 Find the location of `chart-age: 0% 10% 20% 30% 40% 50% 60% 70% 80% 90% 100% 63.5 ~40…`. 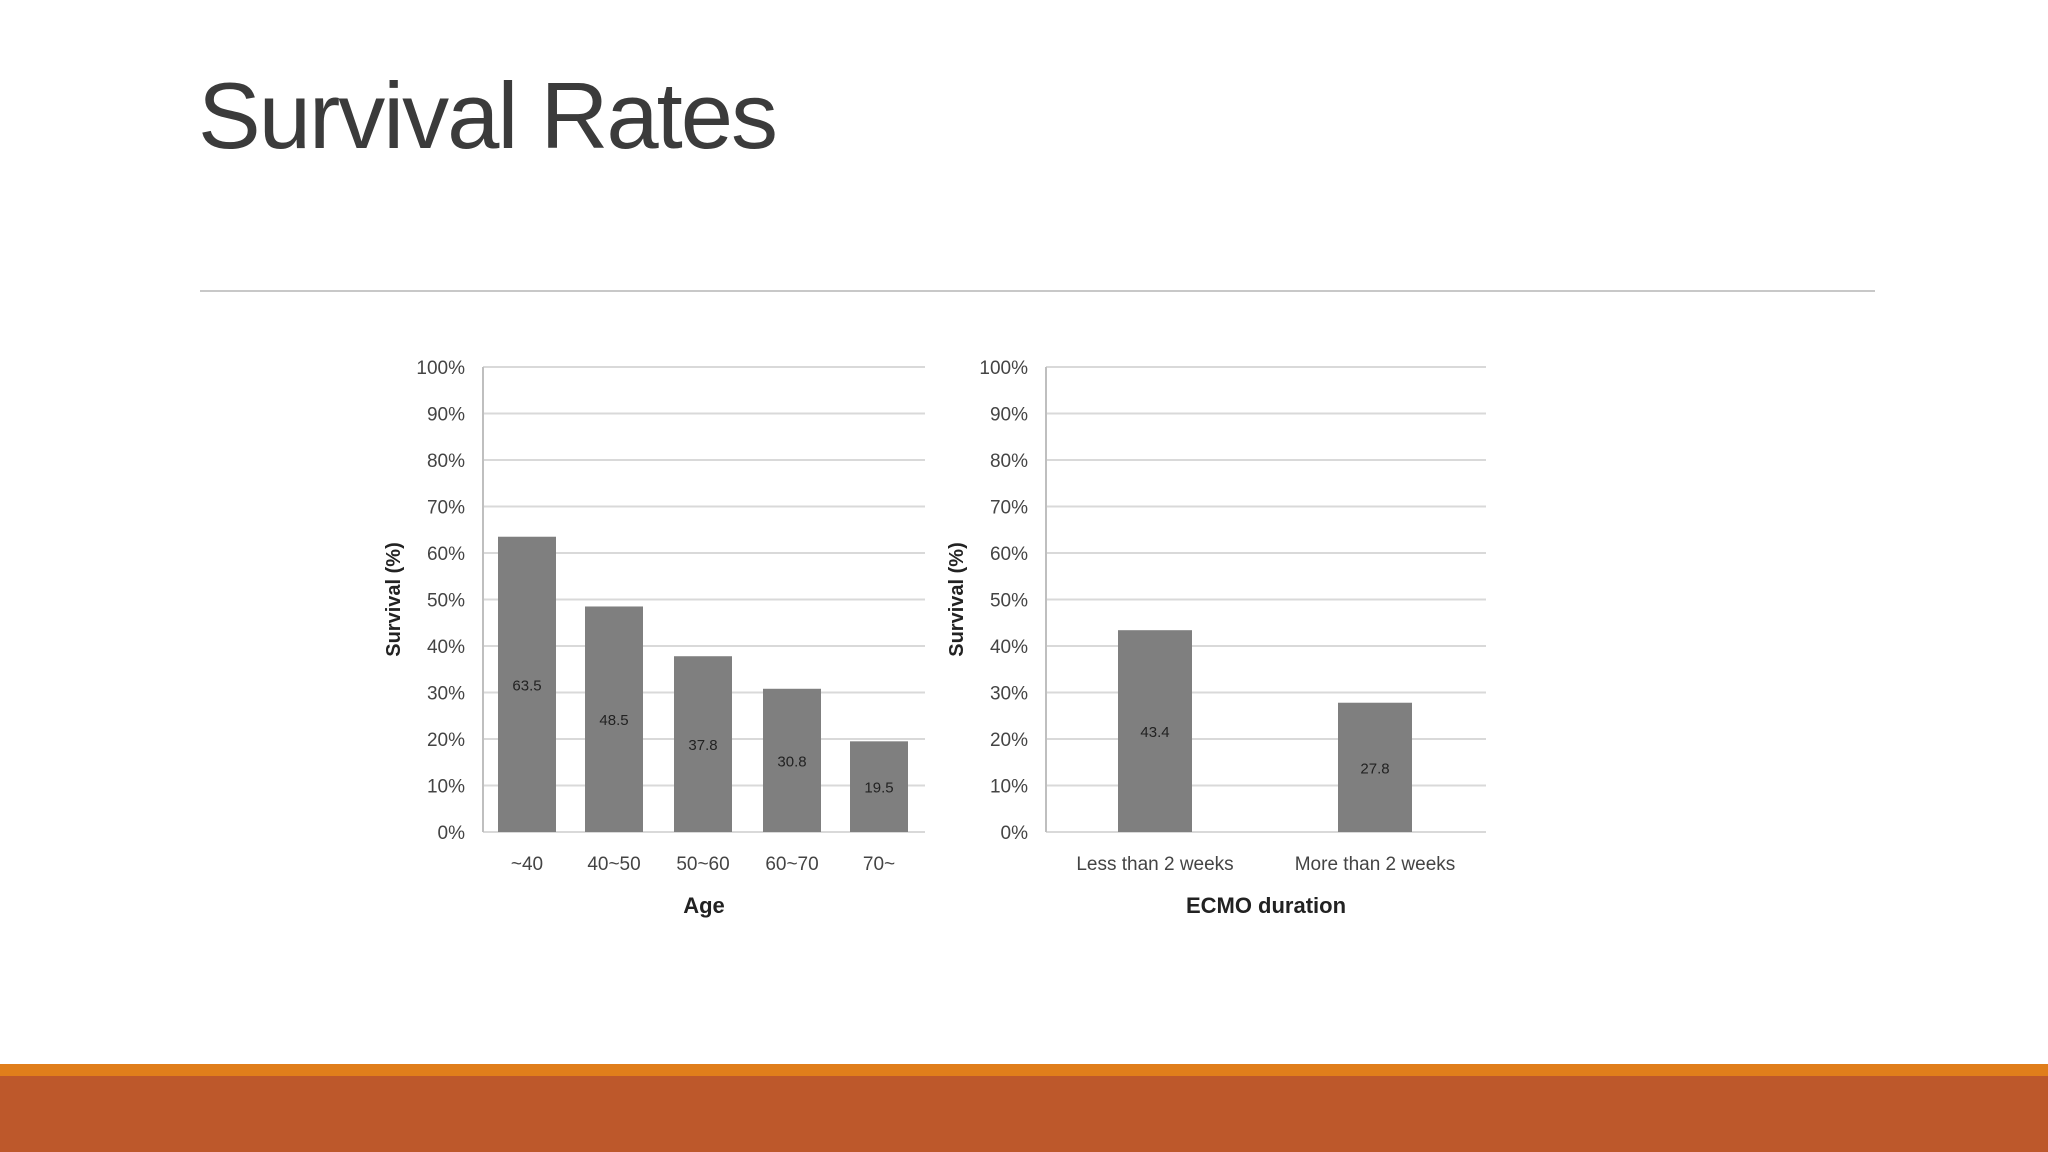

chart-age: 0% 10% 20% 30% 40% 50% 60% 70% 80% 90% 100% 63.5 ~40… is located at coordinates (654, 638).